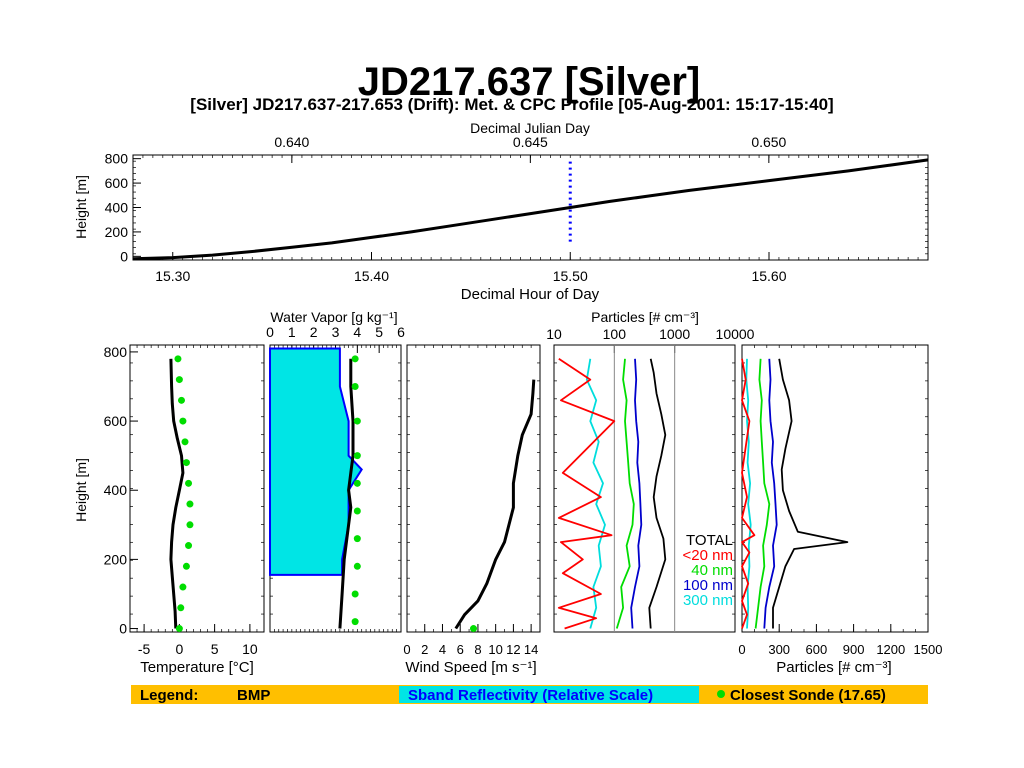 This screenshot has height=768, width=1024. What do you see at coordinates (197, 488) in the screenshot?
I see `temp-plot-frame` at bounding box center [197, 488].